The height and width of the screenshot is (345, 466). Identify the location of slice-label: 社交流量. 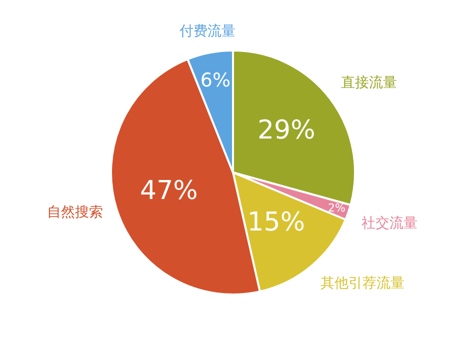
(390, 224).